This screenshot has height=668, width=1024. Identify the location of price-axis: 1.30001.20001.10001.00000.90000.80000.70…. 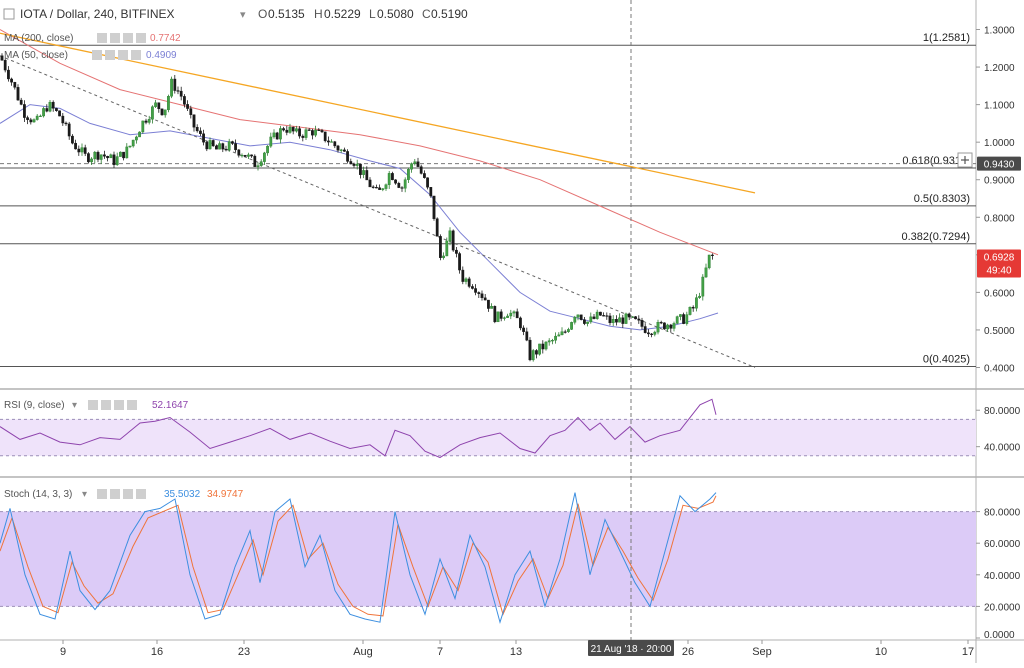
(995, 200).